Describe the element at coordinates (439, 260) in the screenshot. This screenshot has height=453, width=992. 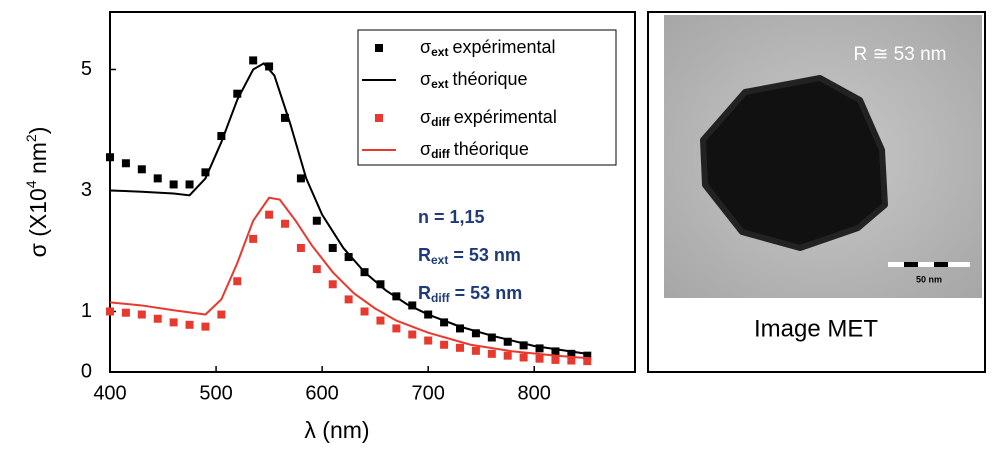
I see `annotation-sub: ext` at that location.